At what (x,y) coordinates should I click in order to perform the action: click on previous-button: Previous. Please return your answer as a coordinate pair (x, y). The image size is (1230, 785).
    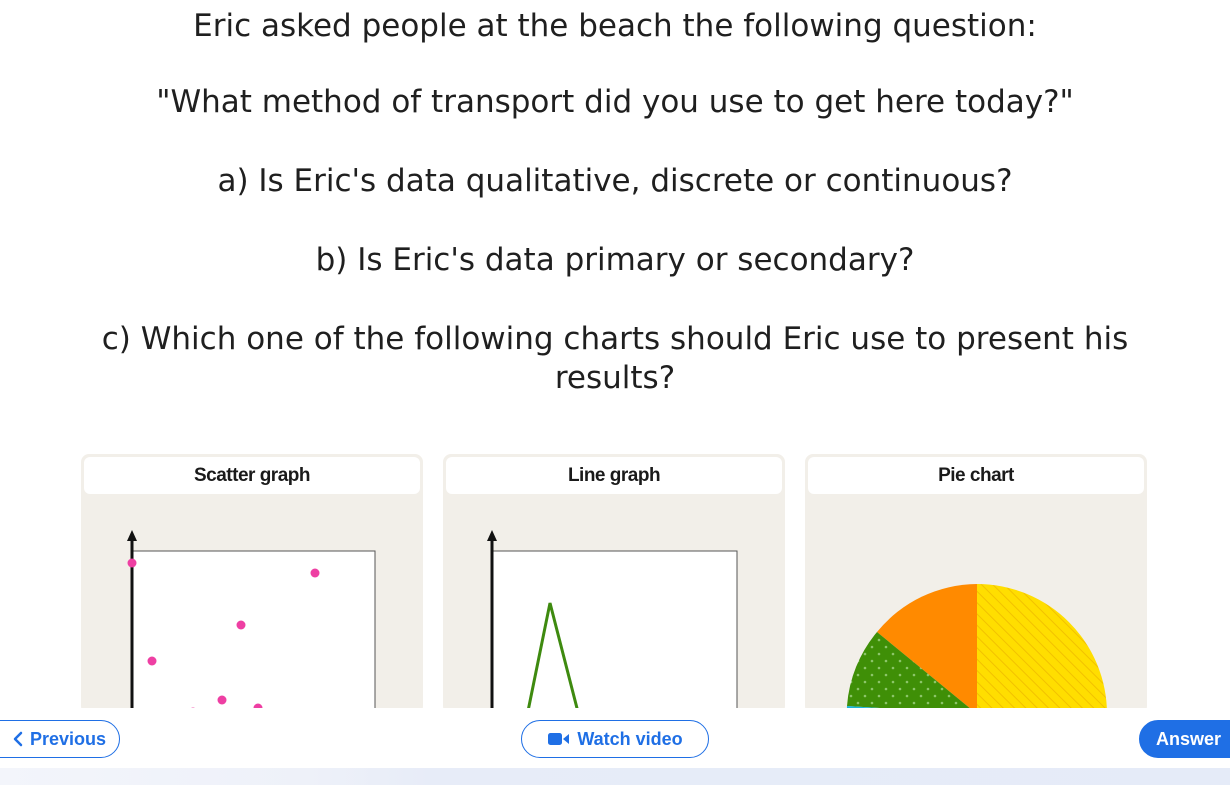
    Looking at the image, I should click on (60, 739).